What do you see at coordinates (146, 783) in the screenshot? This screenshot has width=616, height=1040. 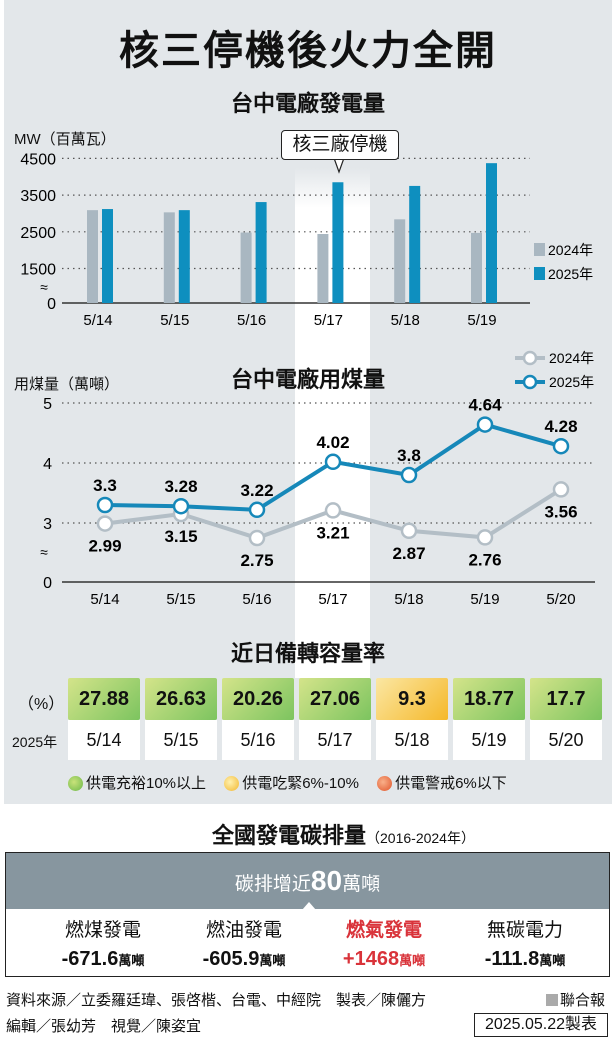 I see `legend-ok-label: 供電充裕10%以上` at bounding box center [146, 783].